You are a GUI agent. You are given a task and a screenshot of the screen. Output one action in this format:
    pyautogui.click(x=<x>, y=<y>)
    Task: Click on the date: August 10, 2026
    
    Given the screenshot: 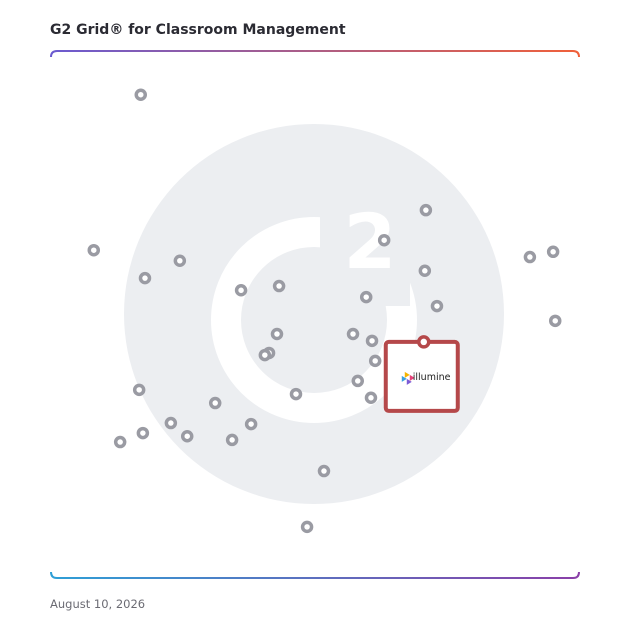 What is the action you would take?
    pyautogui.click(x=97, y=604)
    